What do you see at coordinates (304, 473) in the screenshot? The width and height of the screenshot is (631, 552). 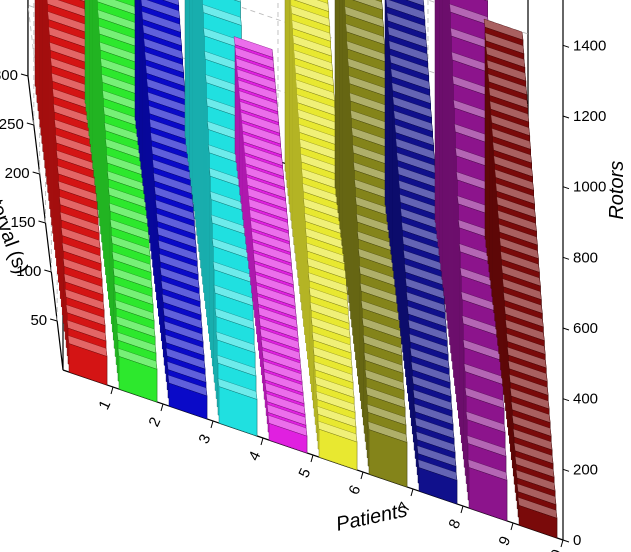 I see `patient-tick-label: 5` at bounding box center [304, 473].